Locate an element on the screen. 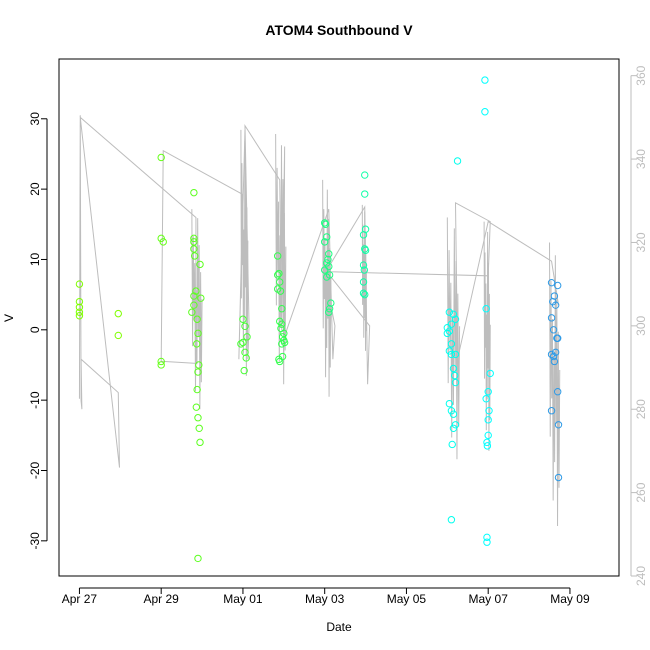  x-tick-label: Apr 27 is located at coordinates (80, 599).